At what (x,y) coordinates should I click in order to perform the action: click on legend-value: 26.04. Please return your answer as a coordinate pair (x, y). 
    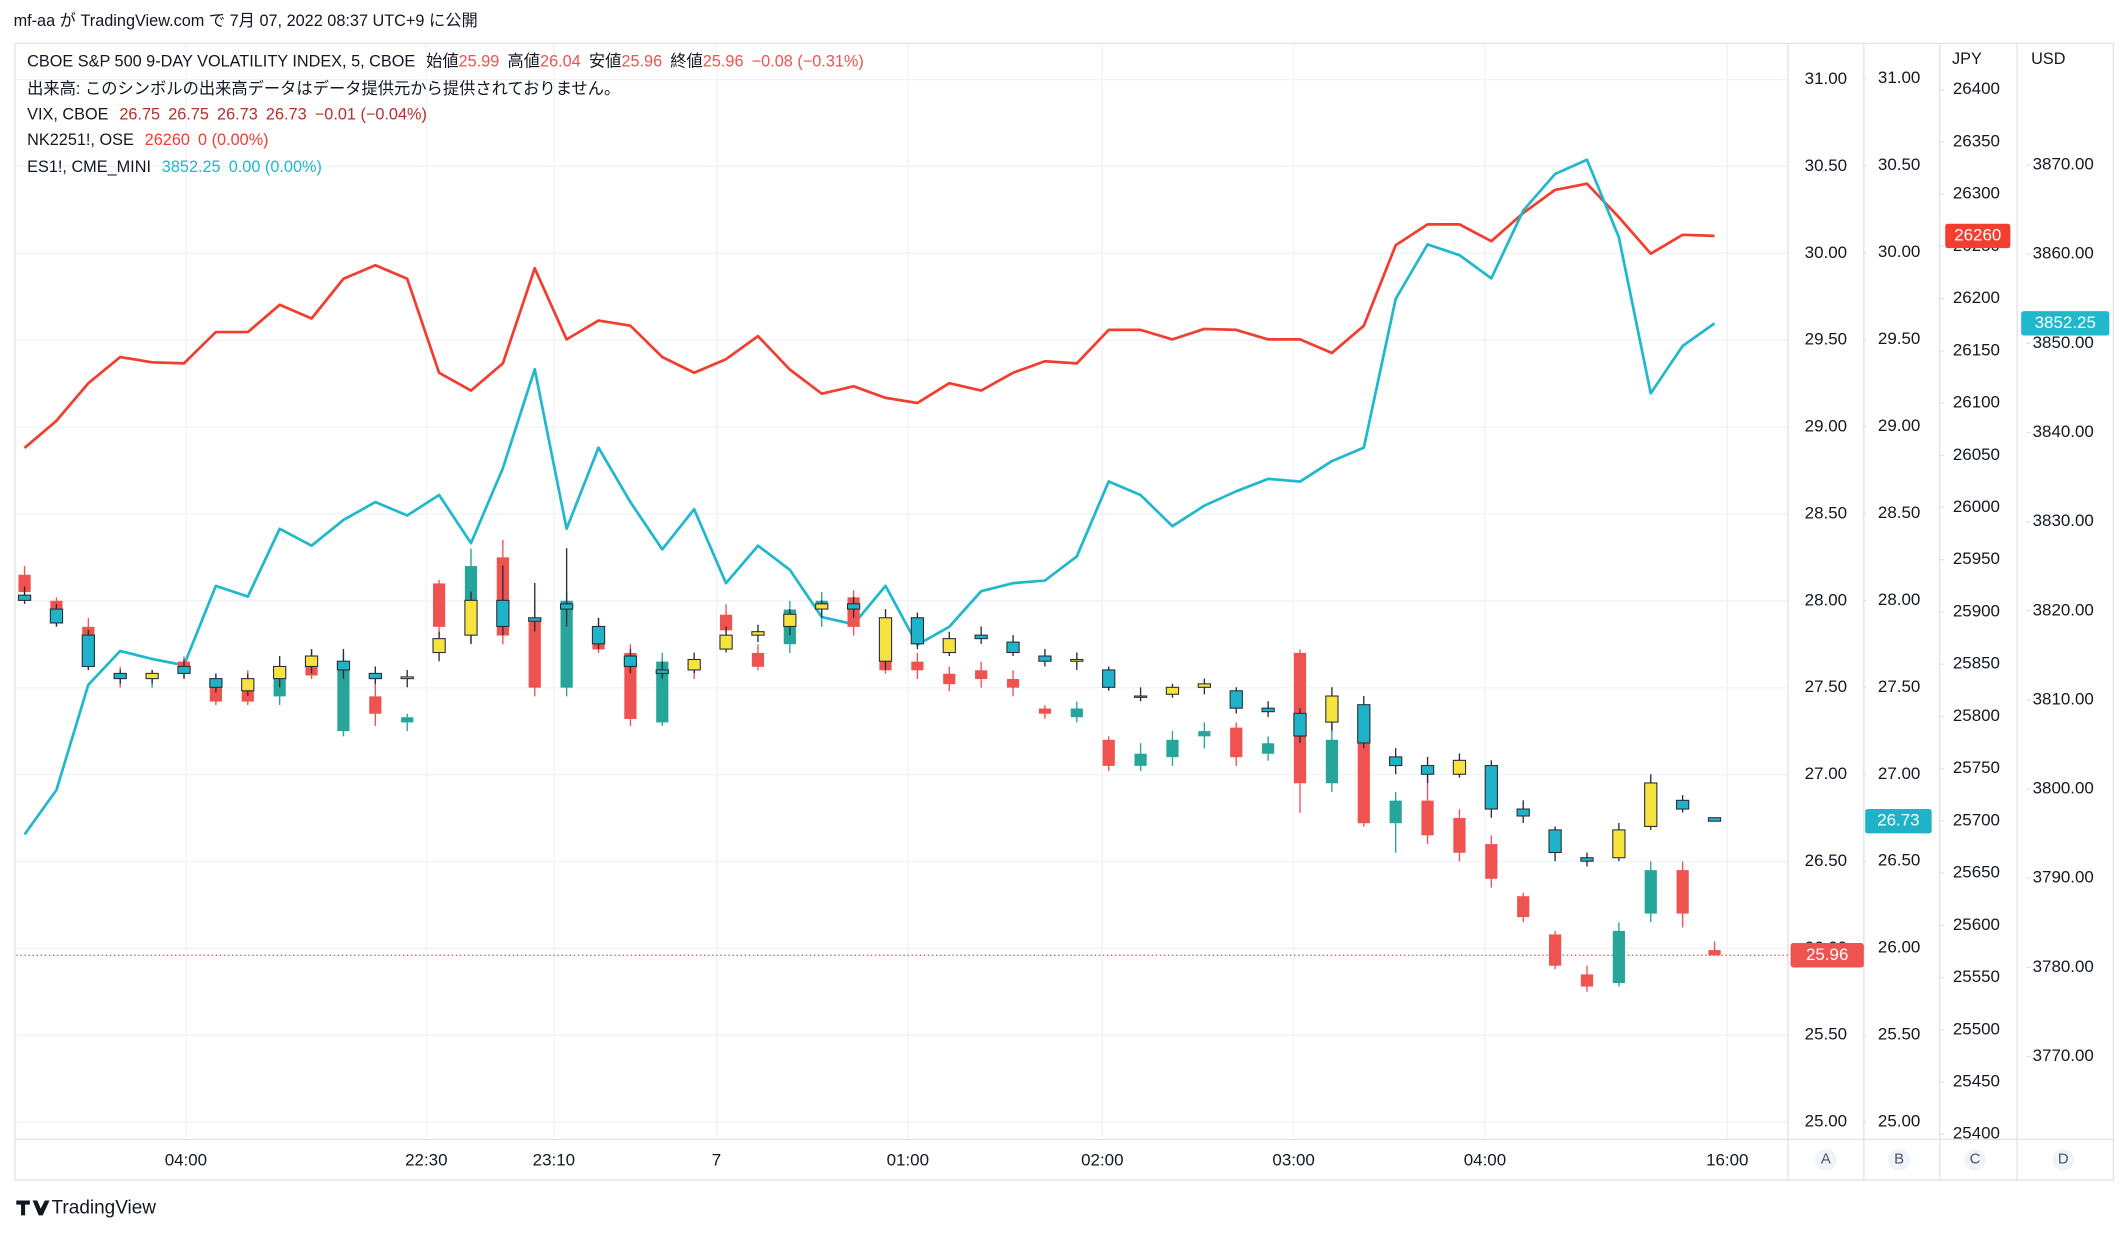
    Looking at the image, I should click on (560, 62).